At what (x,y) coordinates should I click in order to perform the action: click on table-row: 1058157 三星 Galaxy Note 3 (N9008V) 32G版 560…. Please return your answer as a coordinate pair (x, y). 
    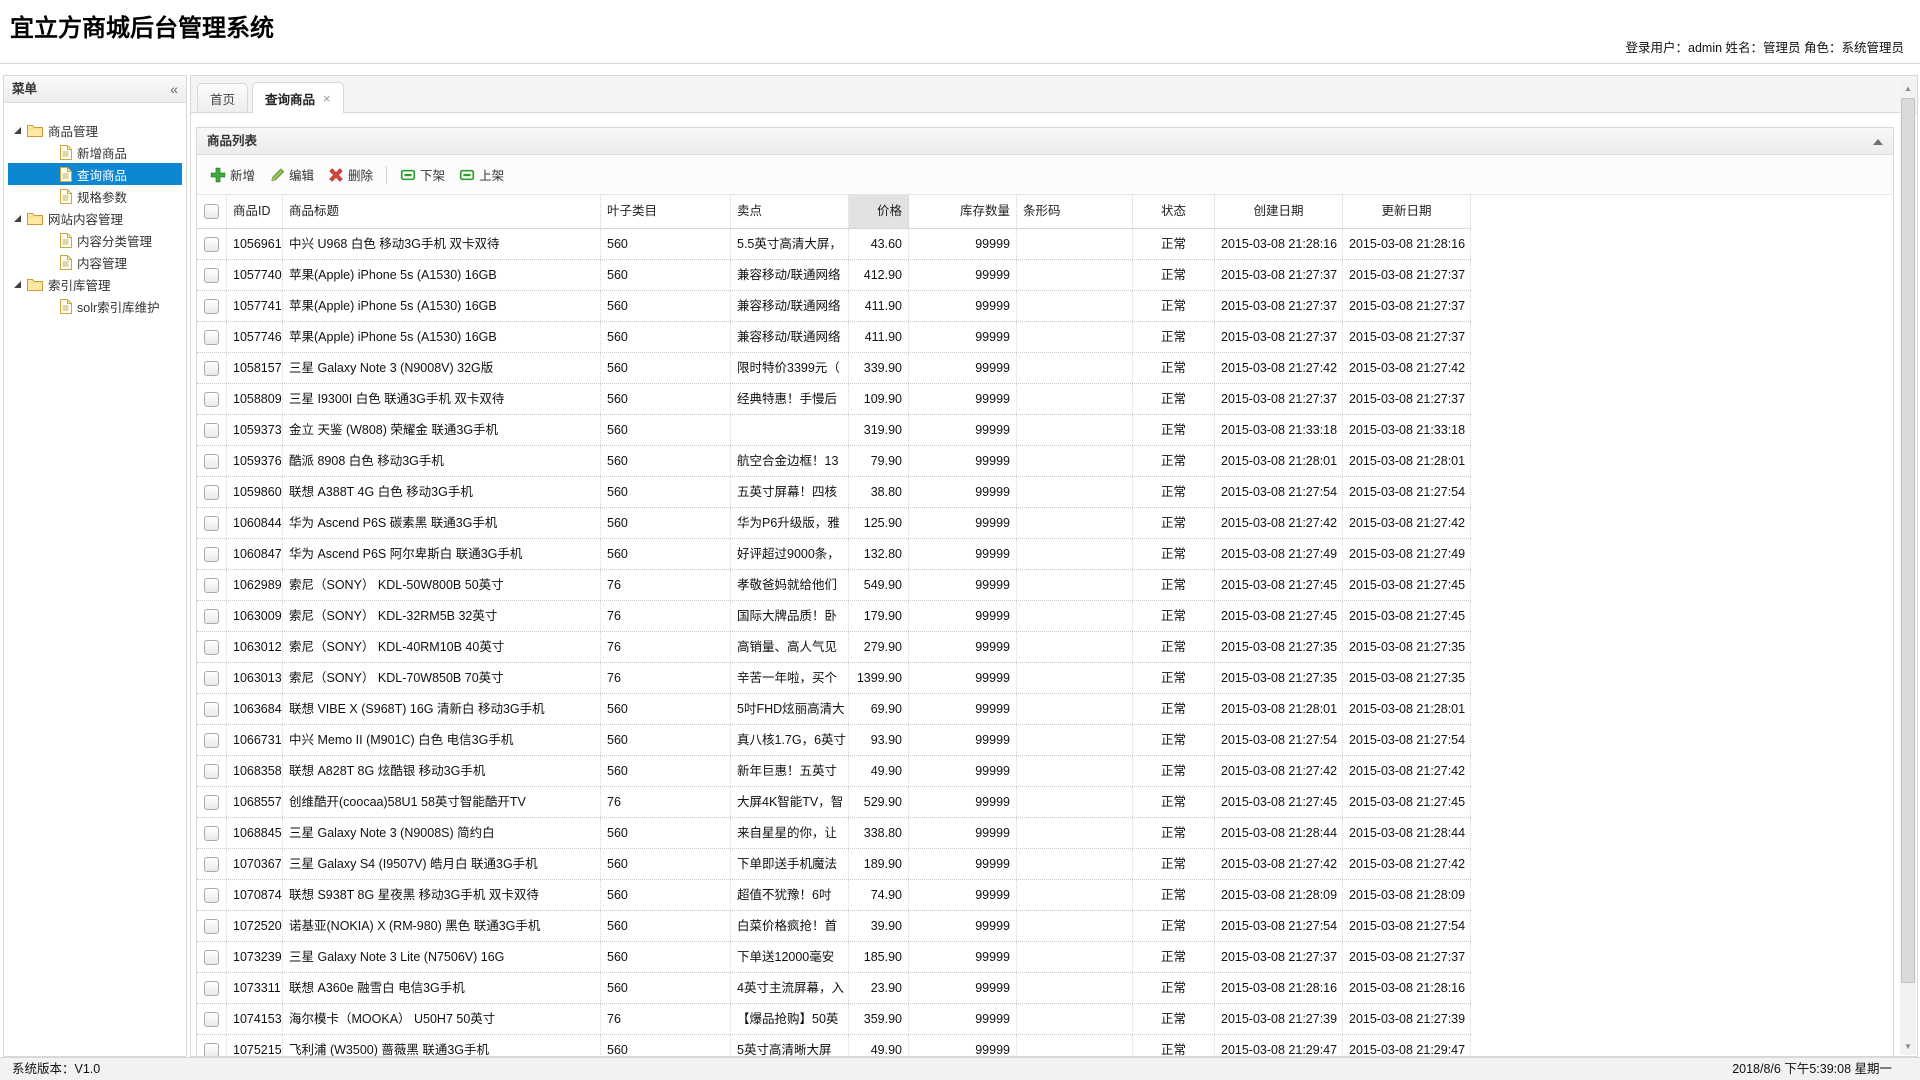
    Looking at the image, I should click on (834, 368).